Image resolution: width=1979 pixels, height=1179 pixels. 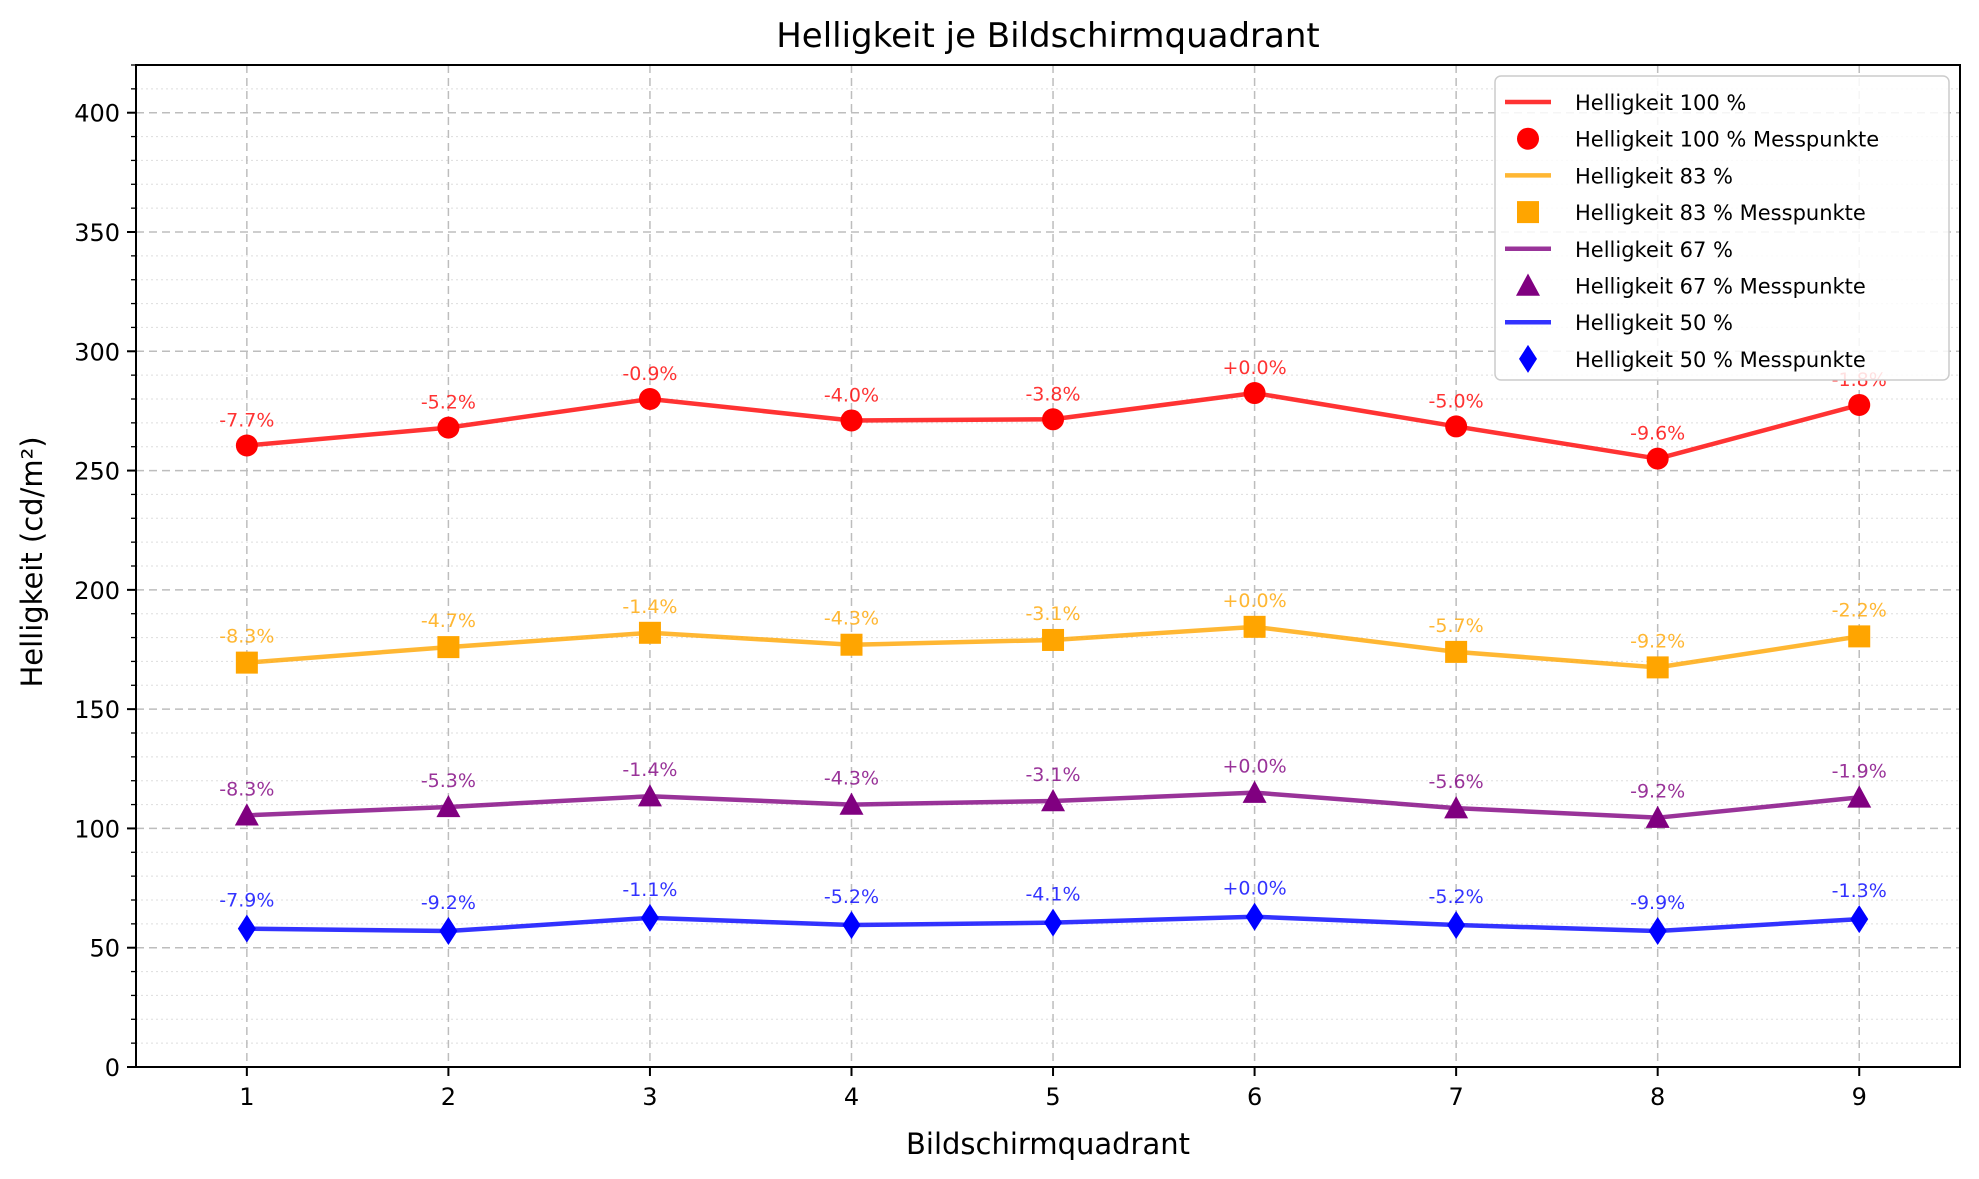 I want to click on data-label: -1.1%, so click(x=649, y=890).